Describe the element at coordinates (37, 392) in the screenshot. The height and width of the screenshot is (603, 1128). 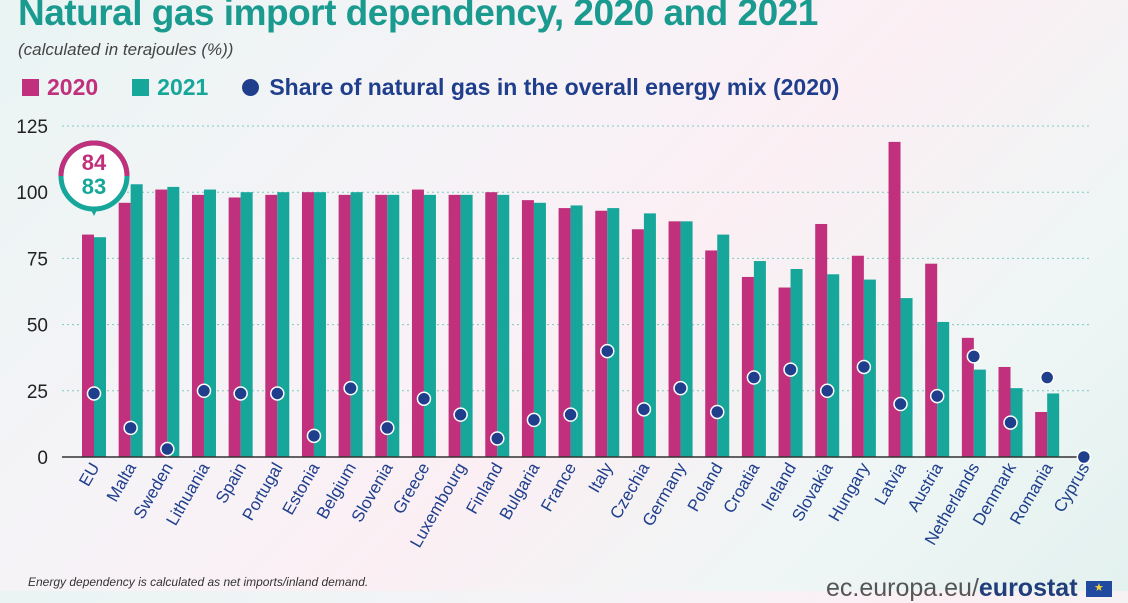
I see `y-tick-label: 25` at that location.